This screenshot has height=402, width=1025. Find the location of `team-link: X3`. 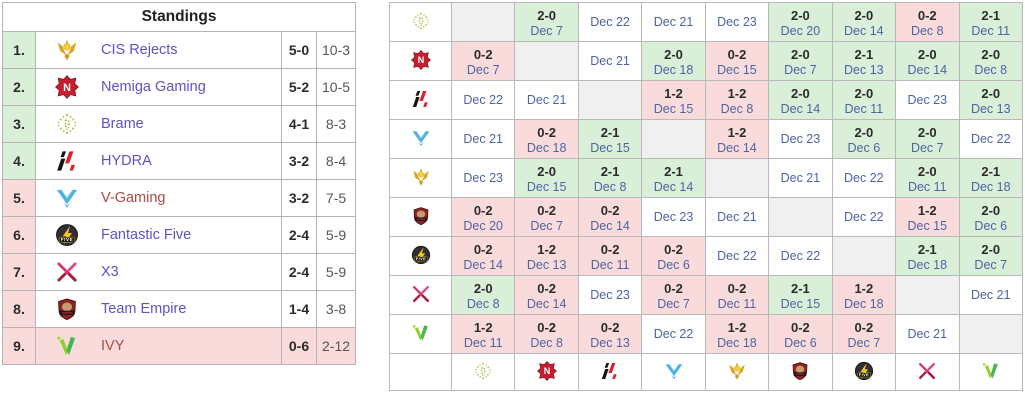

team-link: X3 is located at coordinates (110, 272).